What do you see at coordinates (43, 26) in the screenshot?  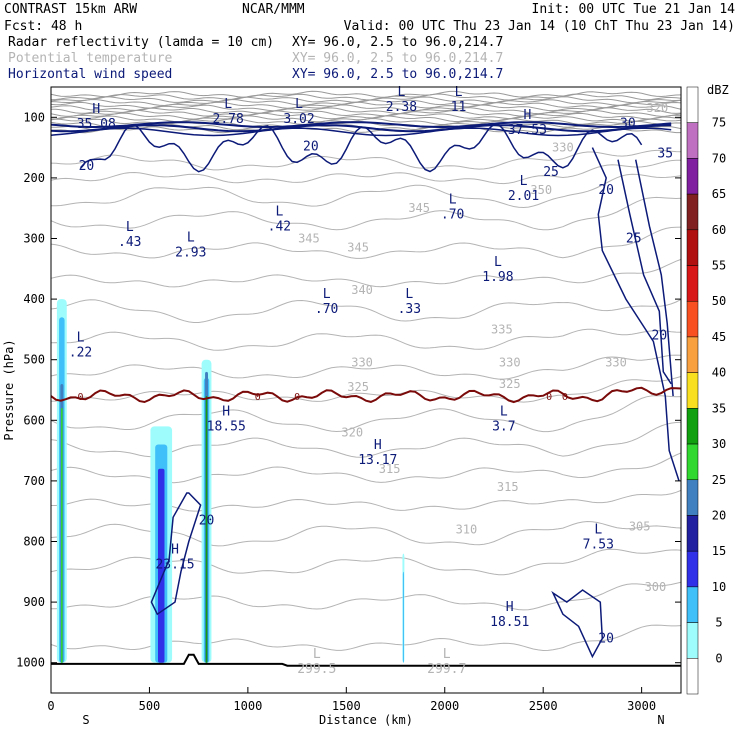 I see `forecast-hour: Fcst: 48 h` at bounding box center [43, 26].